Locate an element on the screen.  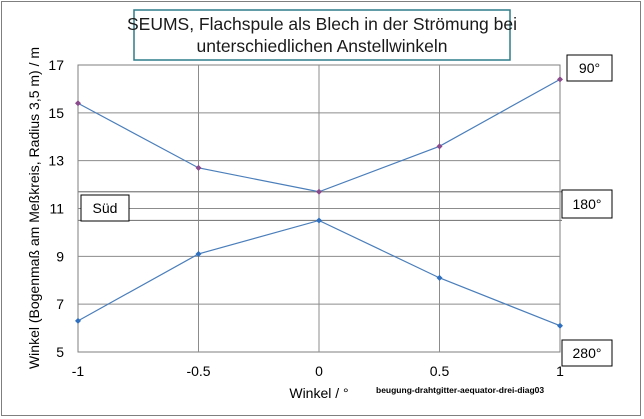
label-90: 90° is located at coordinates (589, 68).